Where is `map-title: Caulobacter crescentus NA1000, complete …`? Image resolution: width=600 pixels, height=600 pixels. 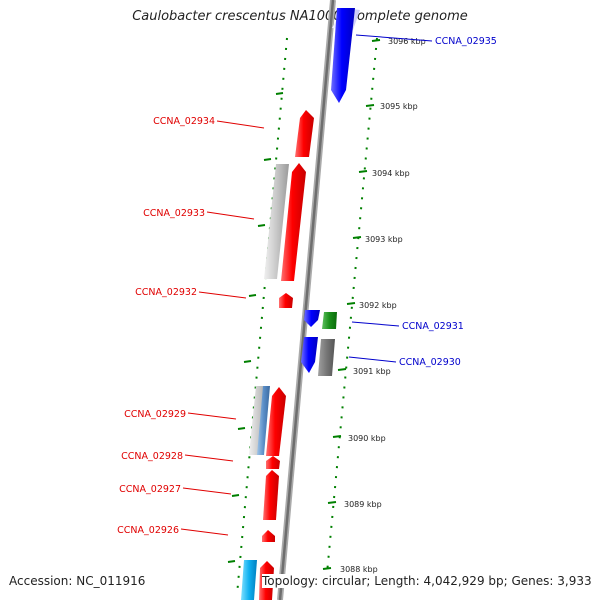 map-title: Caulobacter crescentus NA1000, complete … is located at coordinates (300, 16).